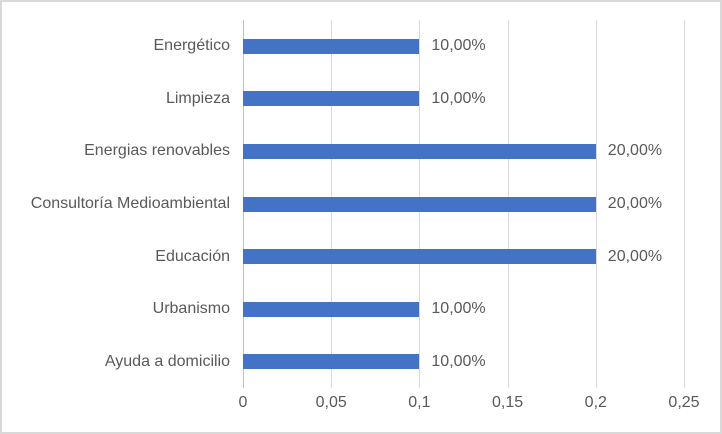  Describe the element at coordinates (595, 402) in the screenshot. I see `x-tick-label: 0,2` at that location.